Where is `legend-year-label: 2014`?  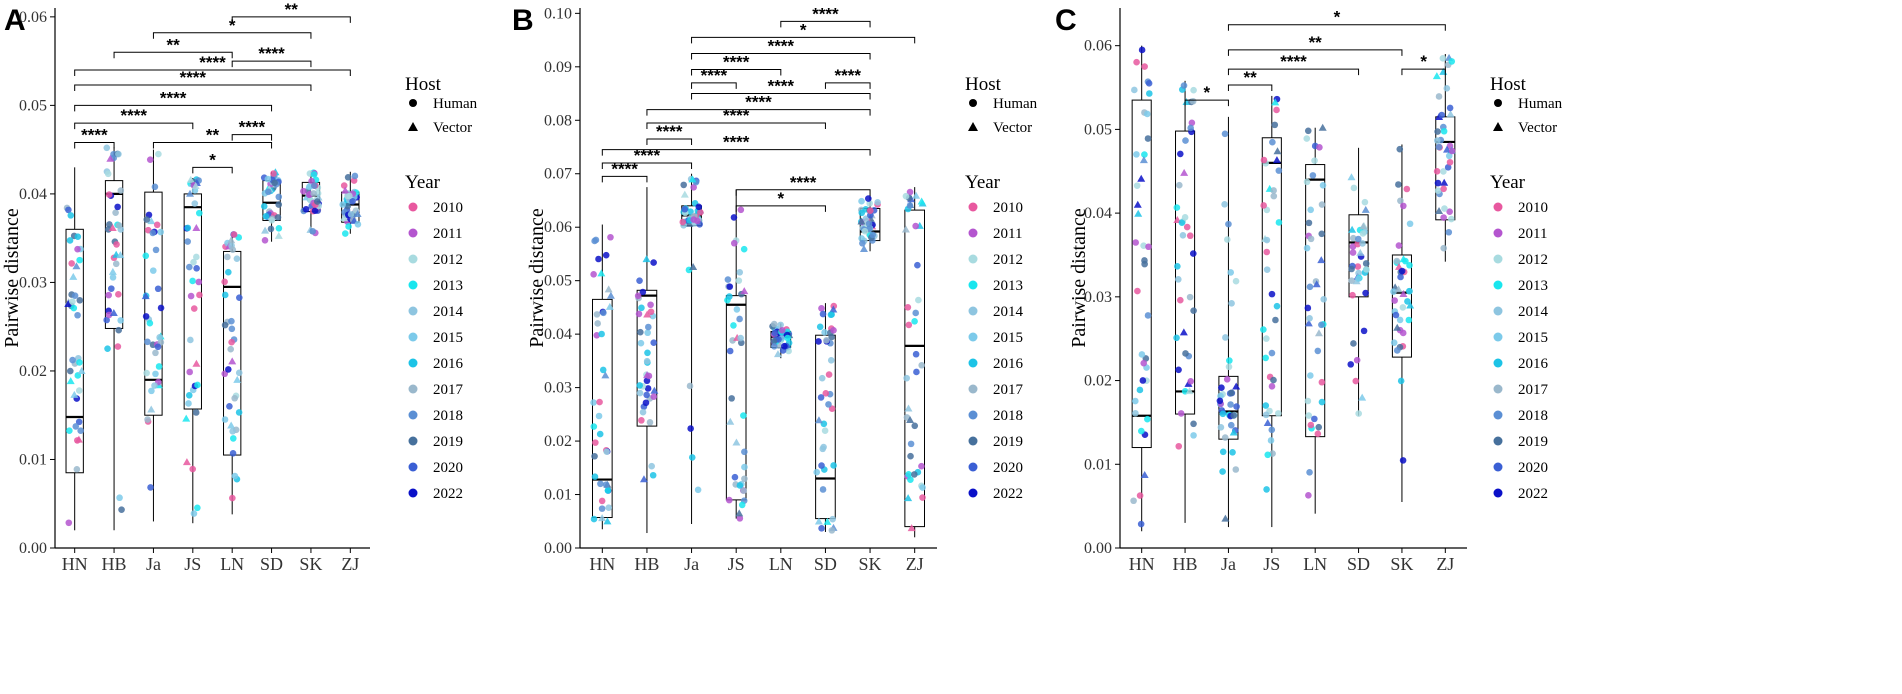 legend-year-label: 2014 is located at coordinates (1008, 312).